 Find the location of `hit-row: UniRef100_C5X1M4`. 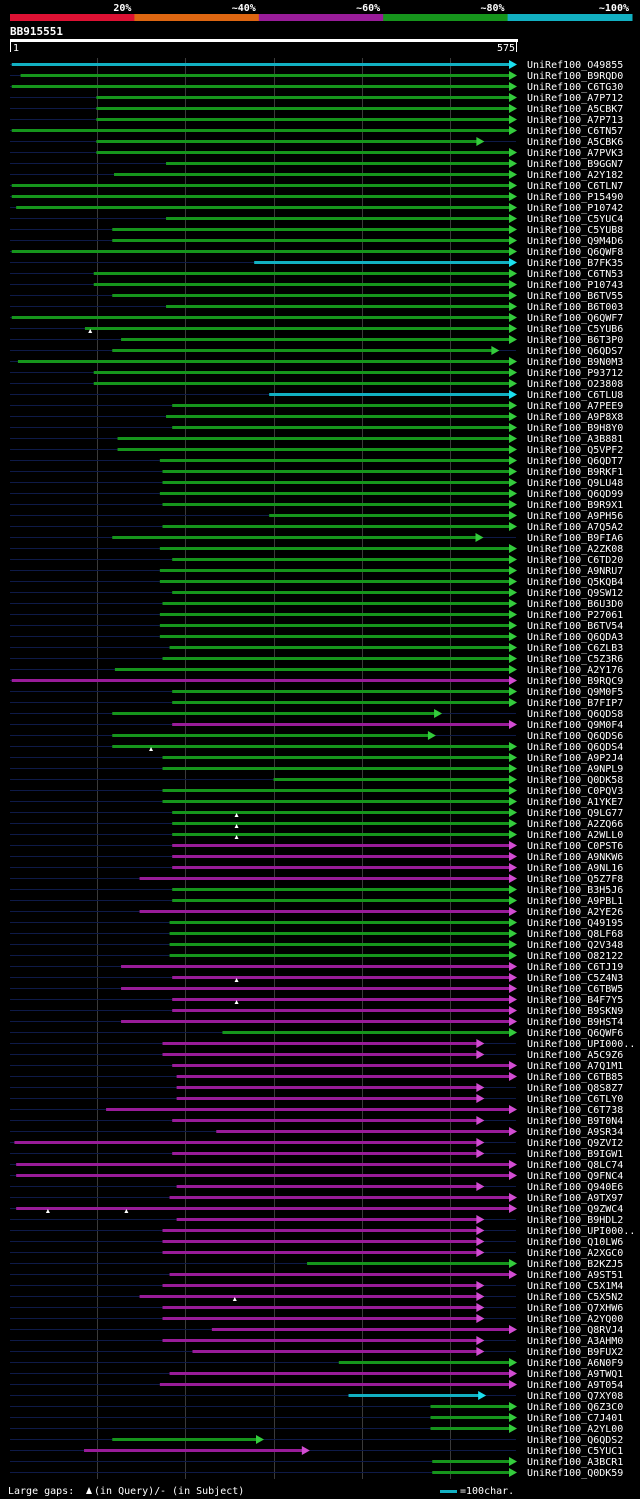

hit-row: UniRef100_C5X1M4 is located at coordinates (316, 1286).